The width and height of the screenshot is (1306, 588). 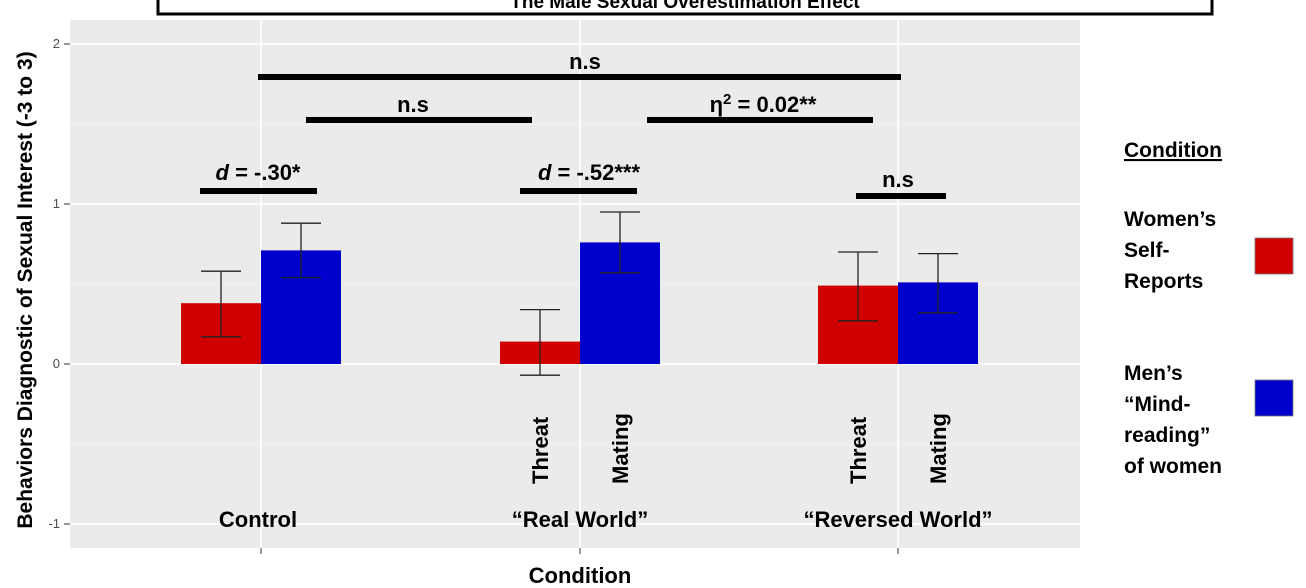 I want to click on y-tick-label: -1, so click(x=54, y=523).